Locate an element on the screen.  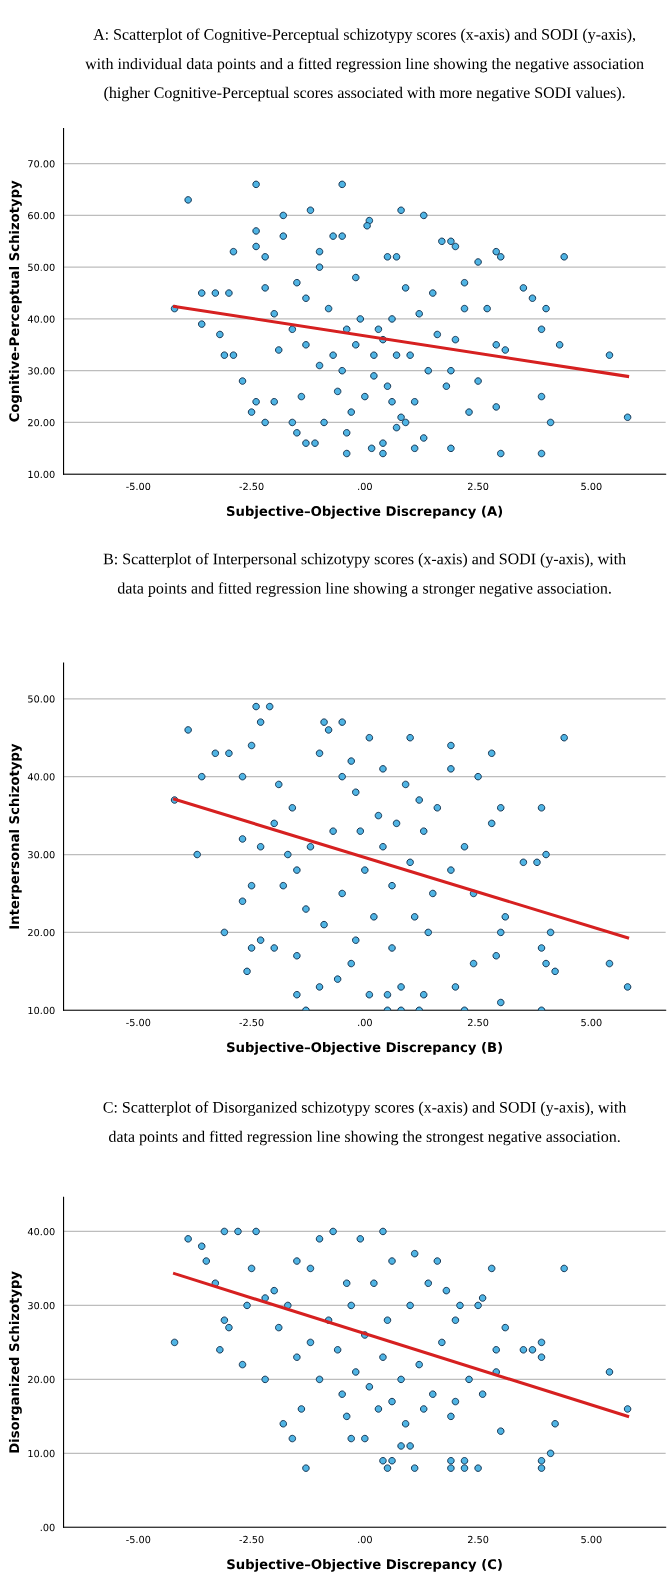
chart-title: B: Scatterplot of Interpersonal schizotypy scores (x-axis) and SODI (y-axis), with data points and fitted regression line showing a stronger negative association. is located at coordinates (364, 574).